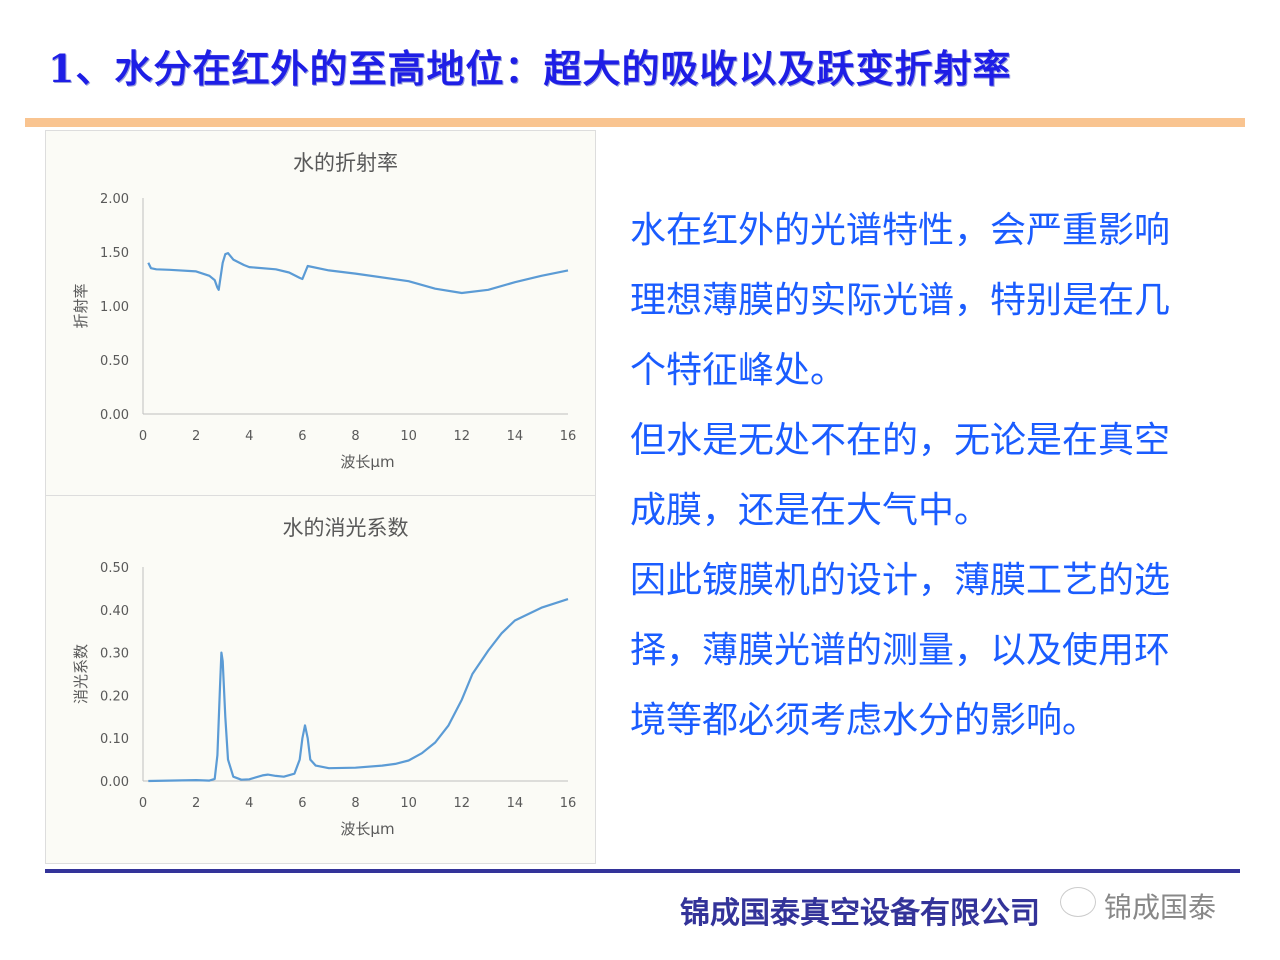 Image resolution: width=1280 pixels, height=960 pixels. Describe the element at coordinates (738, 370) in the screenshot. I see `body-line: 个特征峰处。` at that location.